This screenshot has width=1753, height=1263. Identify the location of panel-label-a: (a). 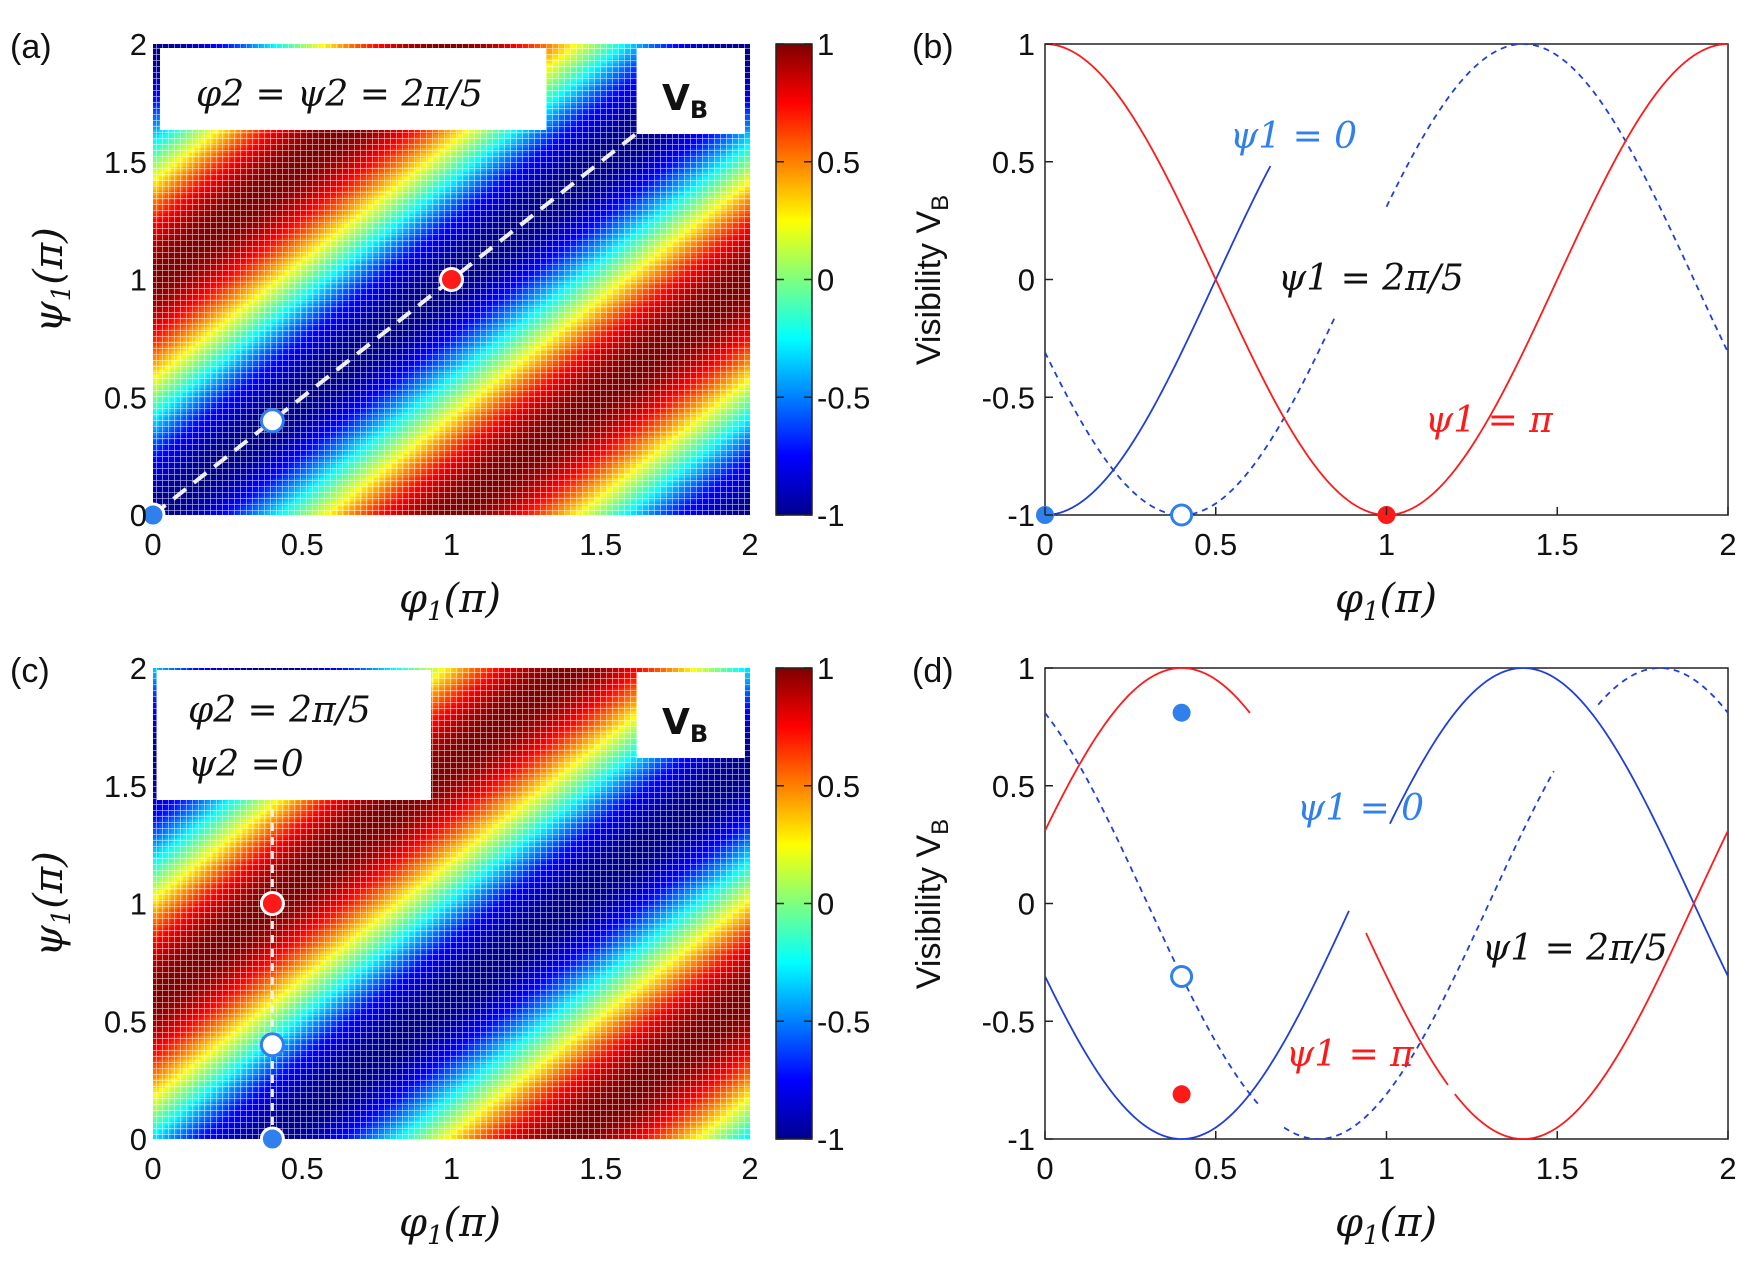
(31, 47).